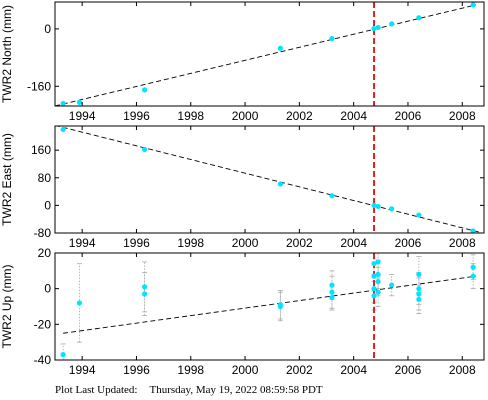  Describe the element at coordinates (39, 86) in the screenshot. I see `y-tick-label: -160` at that location.